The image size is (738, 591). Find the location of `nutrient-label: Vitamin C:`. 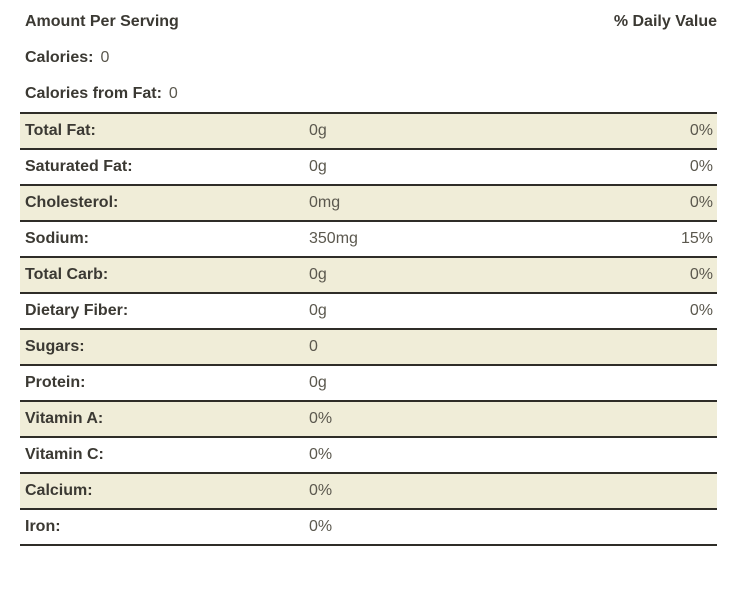

nutrient-label: Vitamin C: is located at coordinates (64, 454).